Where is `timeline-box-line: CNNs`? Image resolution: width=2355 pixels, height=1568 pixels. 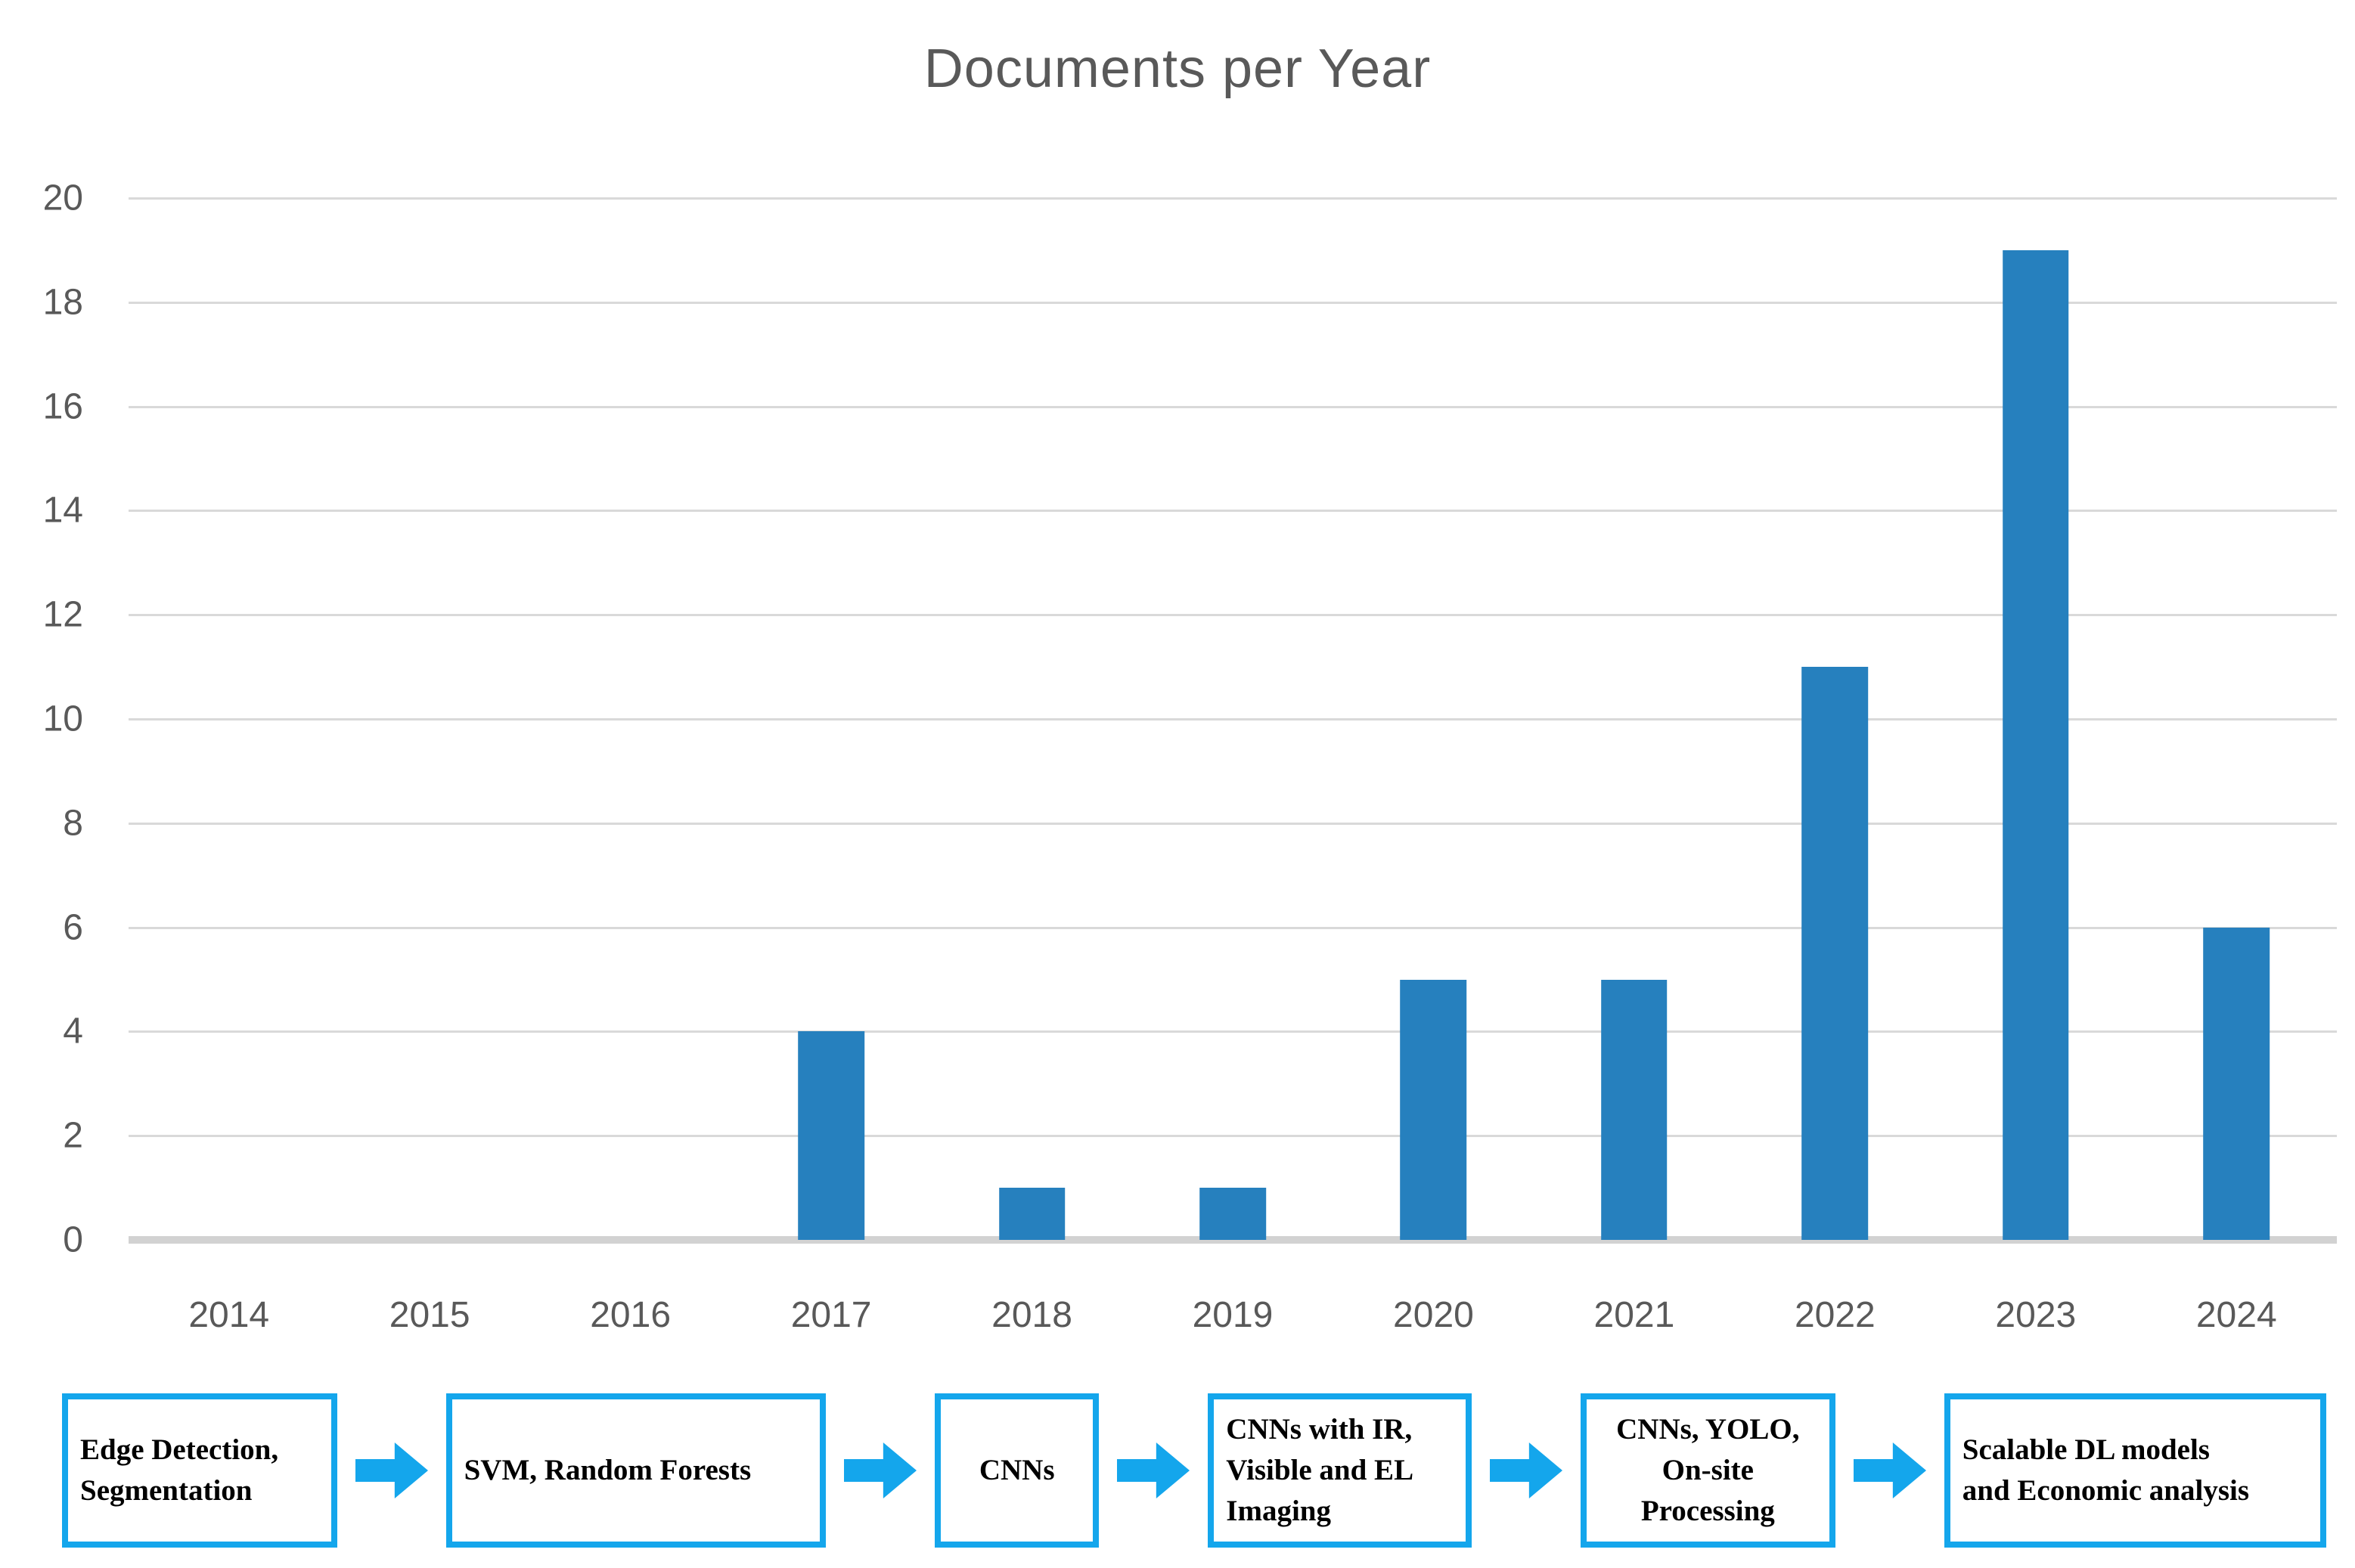
timeline-box-line: CNNs is located at coordinates (1017, 1470).